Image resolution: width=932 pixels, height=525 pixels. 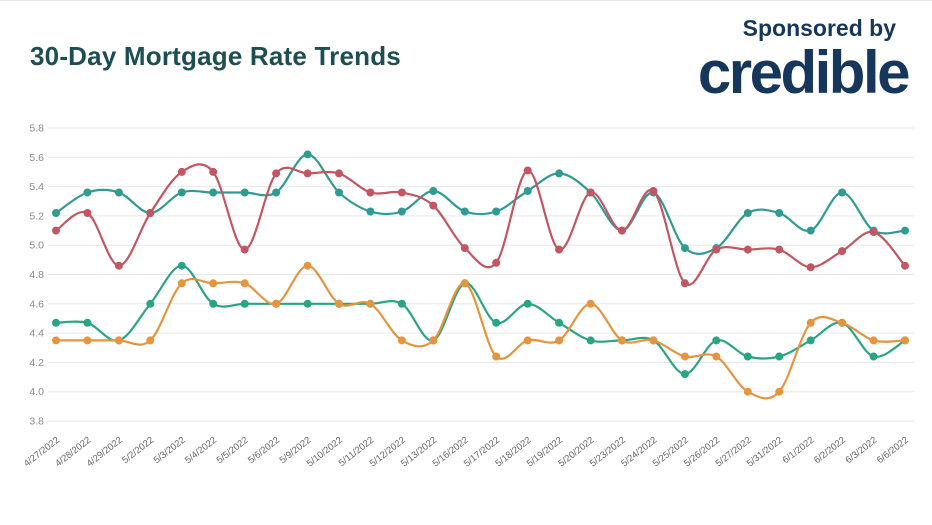 What do you see at coordinates (201, 450) in the screenshot?
I see `x-axis-label: 5/4/2022` at bounding box center [201, 450].